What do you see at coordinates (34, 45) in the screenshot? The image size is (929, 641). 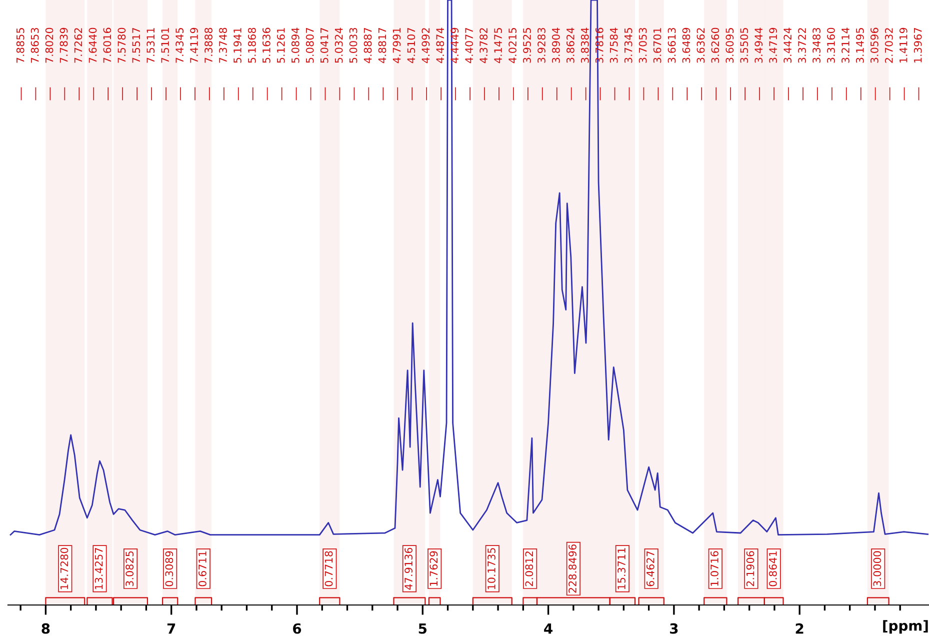 I see `annotation: 7.8653` at bounding box center [34, 45].